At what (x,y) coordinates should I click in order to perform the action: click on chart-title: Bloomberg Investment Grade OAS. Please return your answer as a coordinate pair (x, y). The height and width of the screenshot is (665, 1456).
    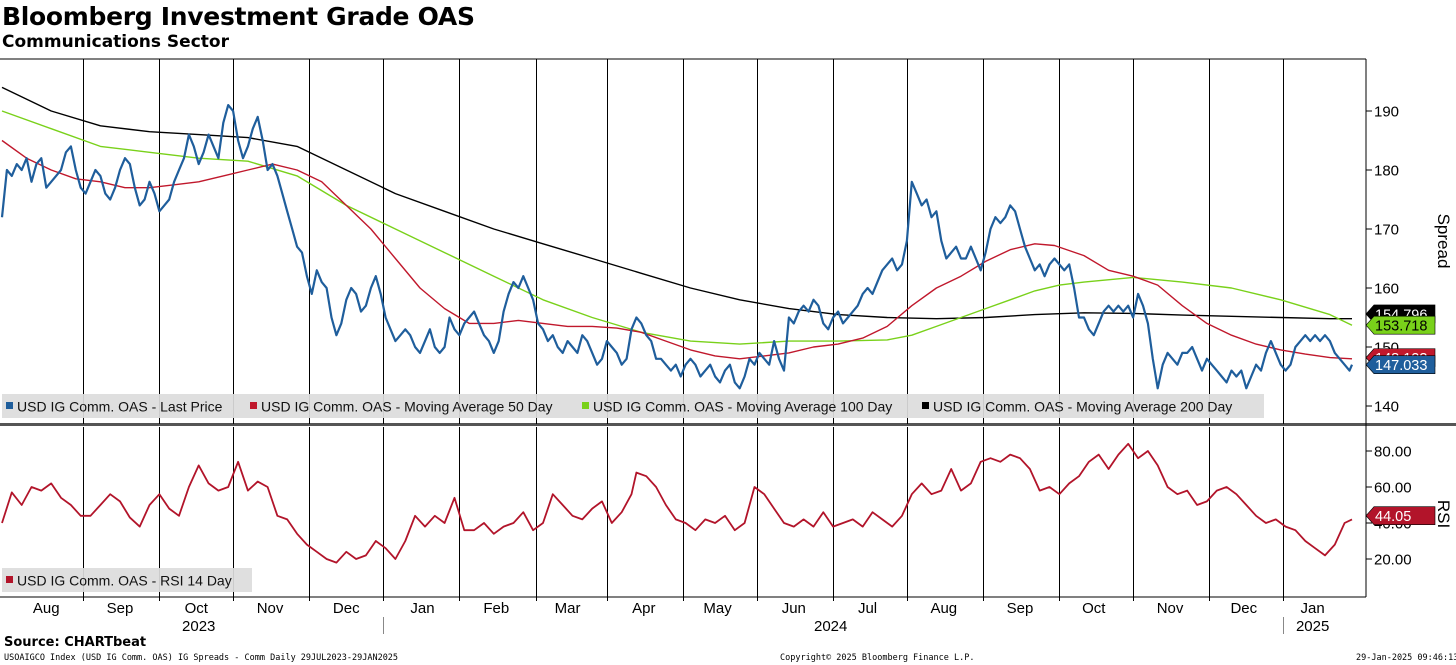
    Looking at the image, I should click on (238, 16).